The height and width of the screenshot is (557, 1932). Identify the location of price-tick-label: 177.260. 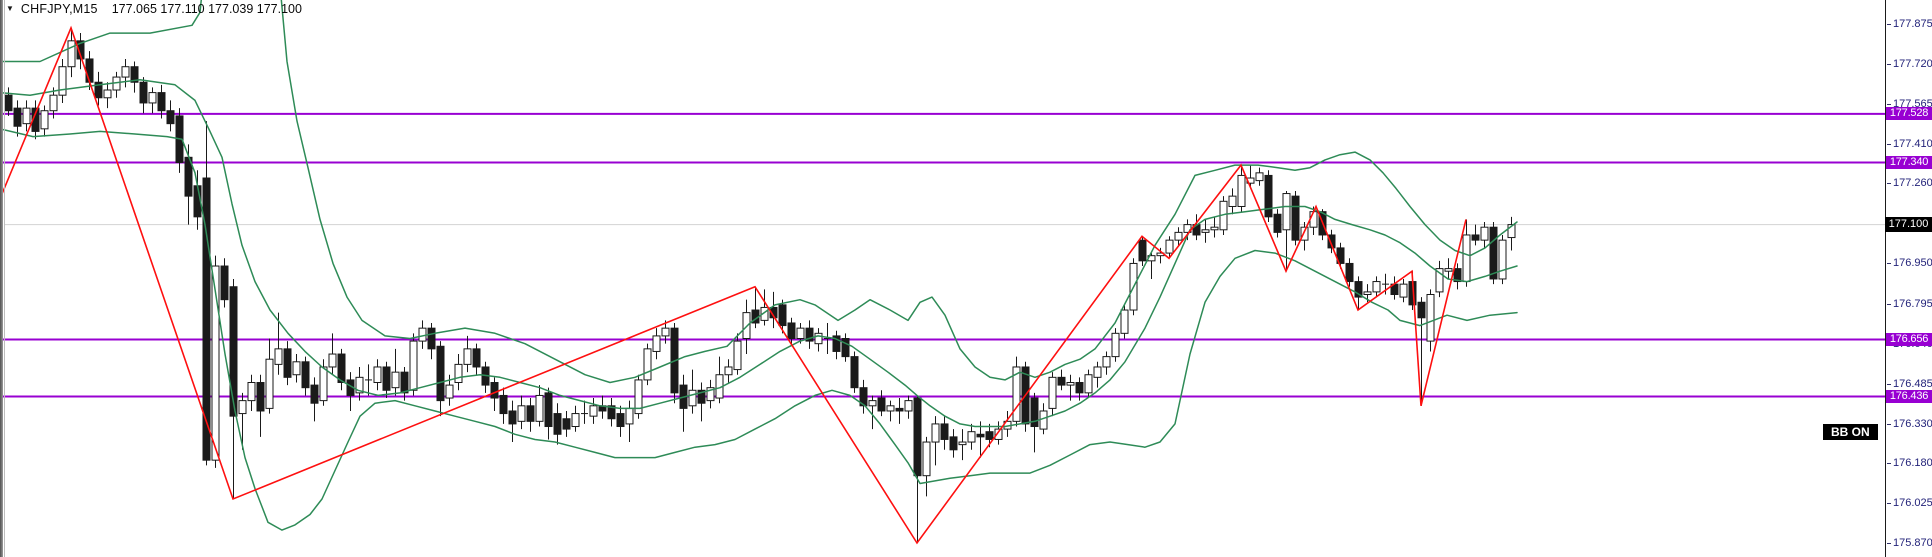
(1909, 183).